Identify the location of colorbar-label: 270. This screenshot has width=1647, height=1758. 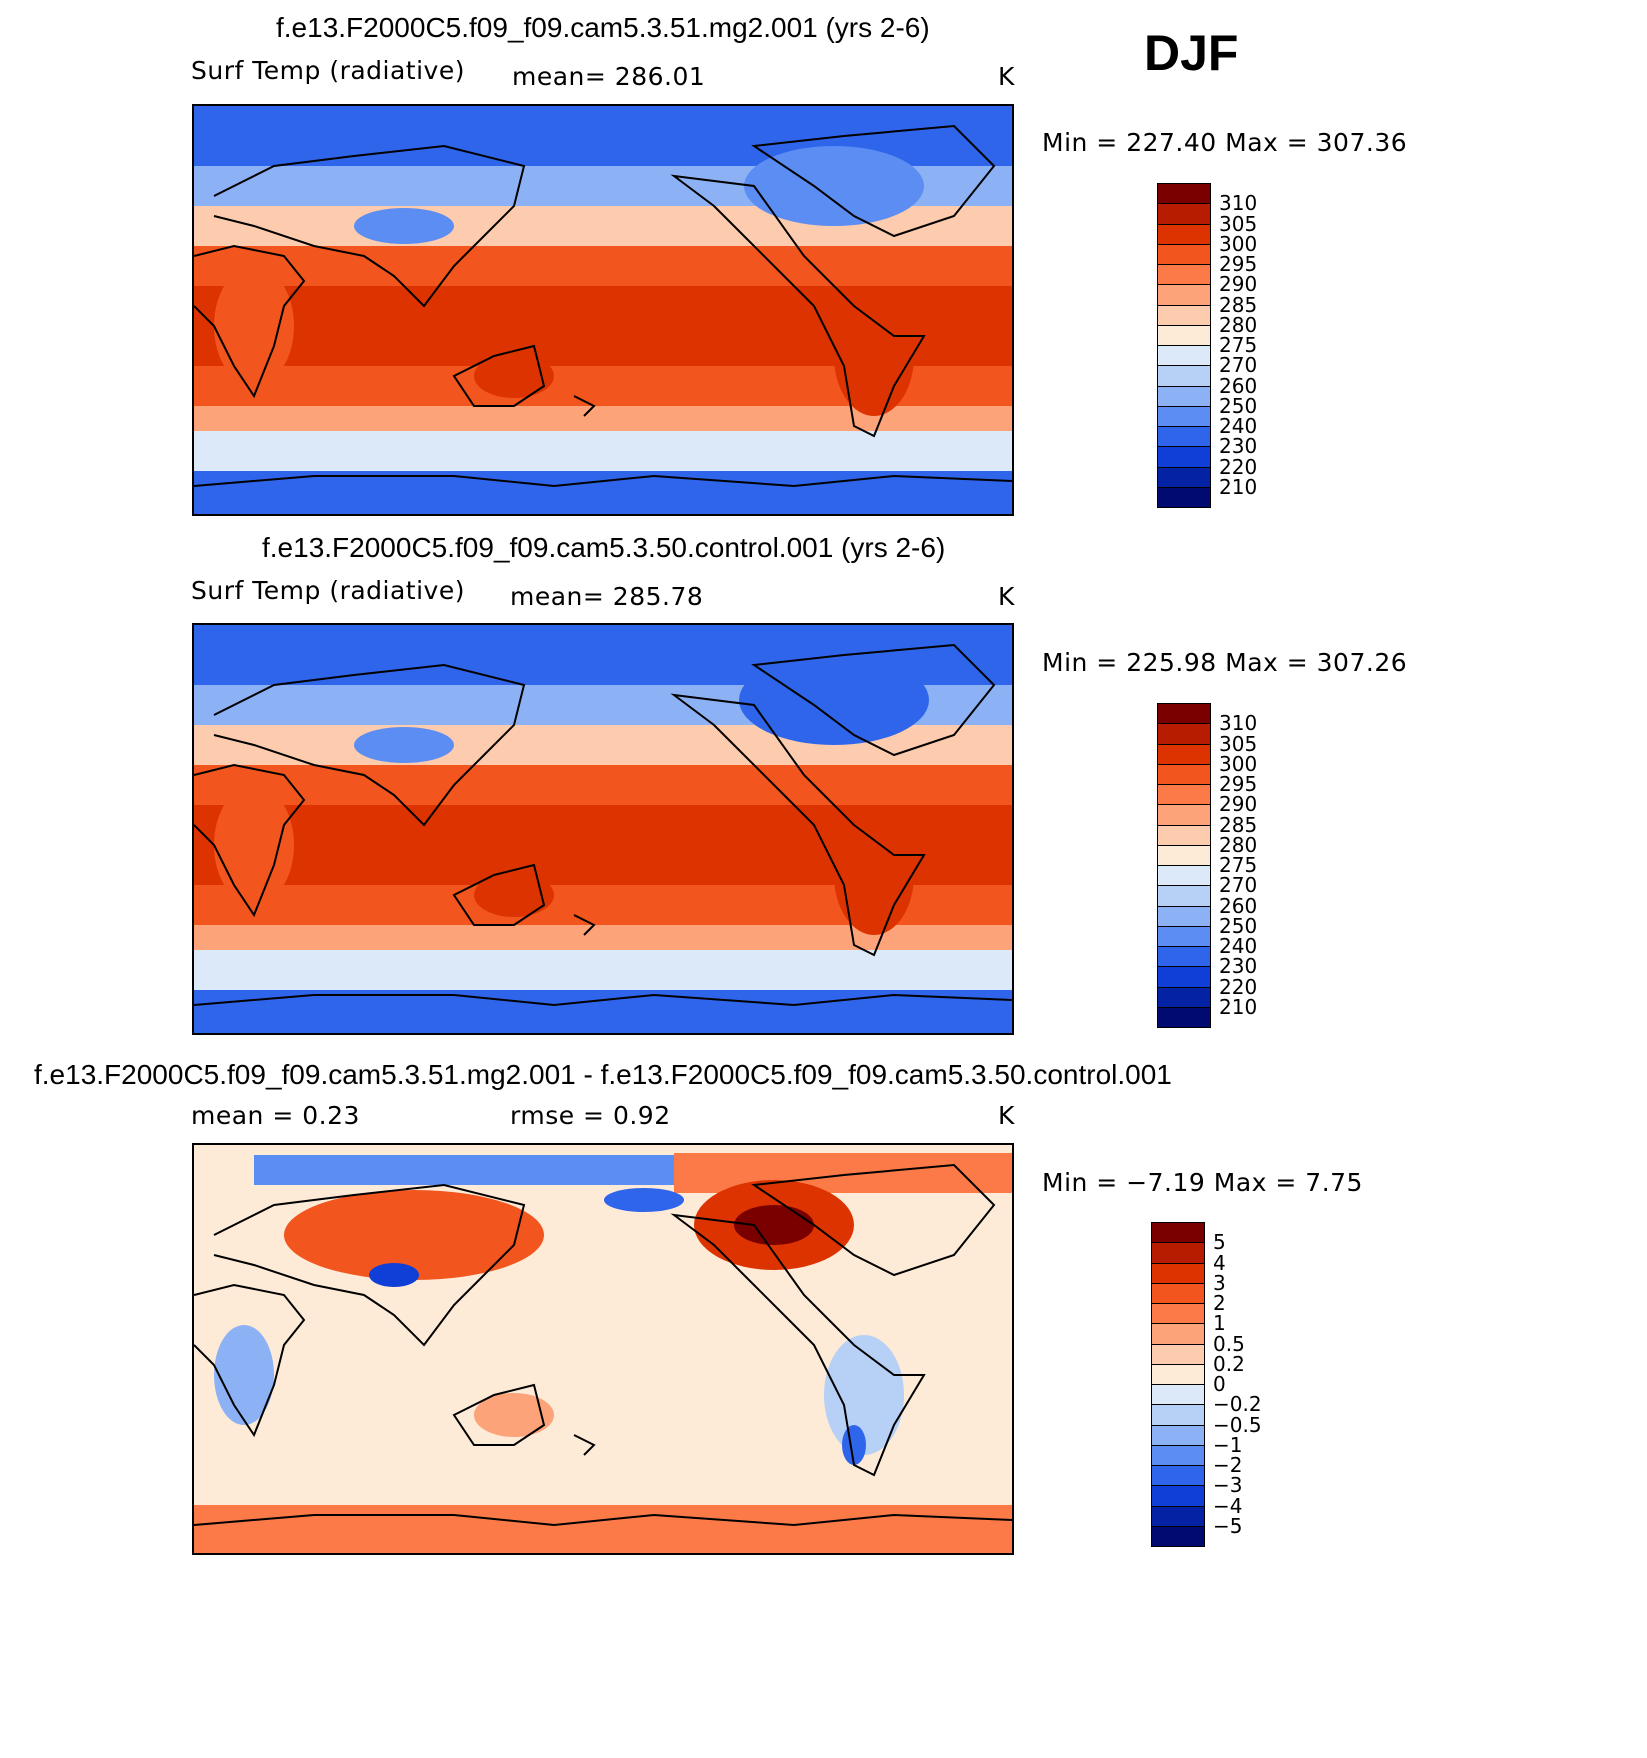
(1238, 365).